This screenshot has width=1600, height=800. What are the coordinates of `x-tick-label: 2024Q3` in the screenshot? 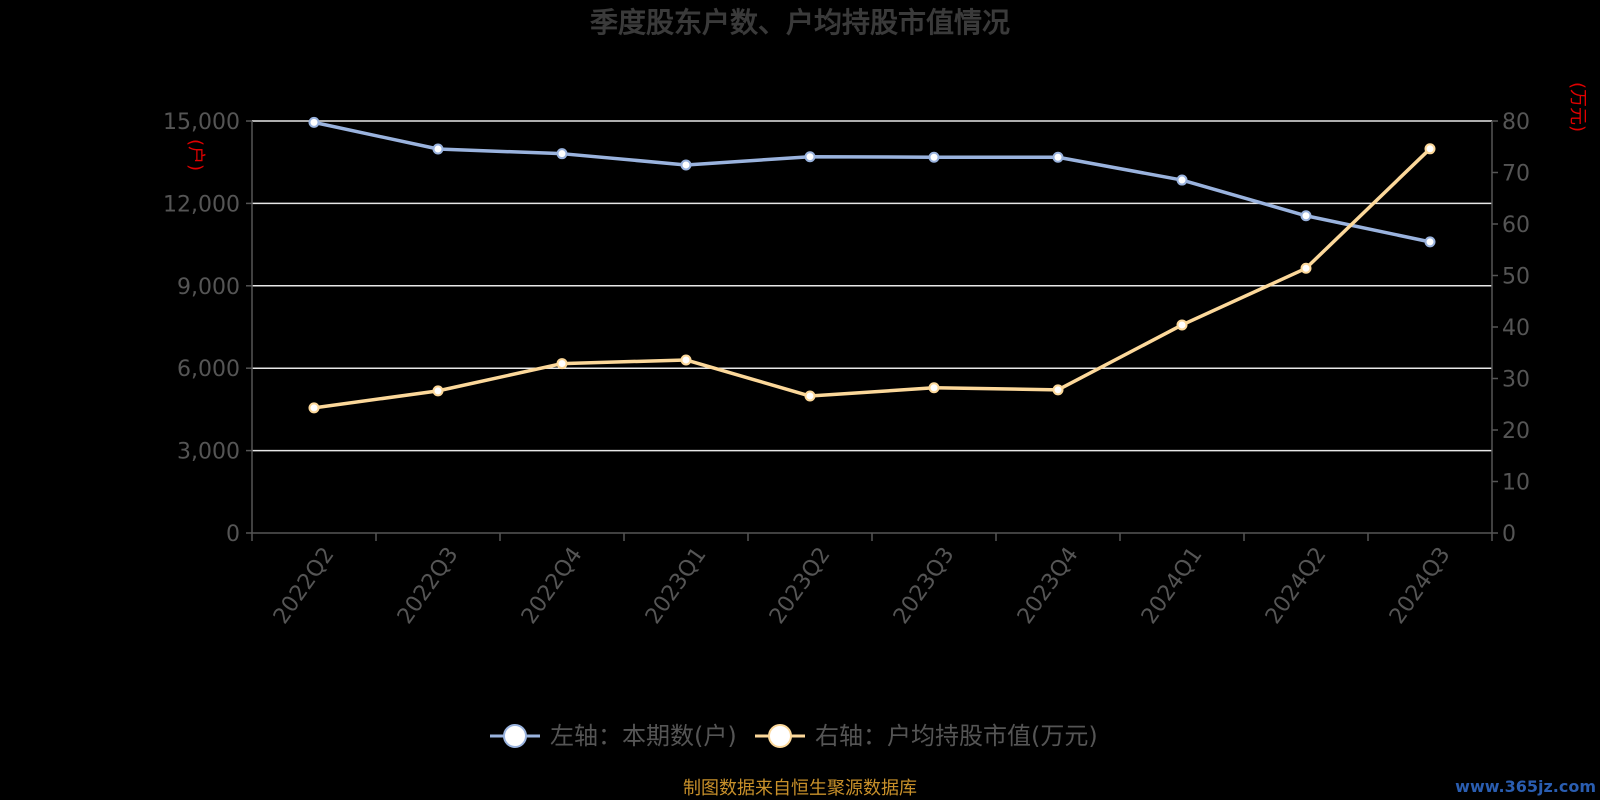 It's located at (1420, 586).